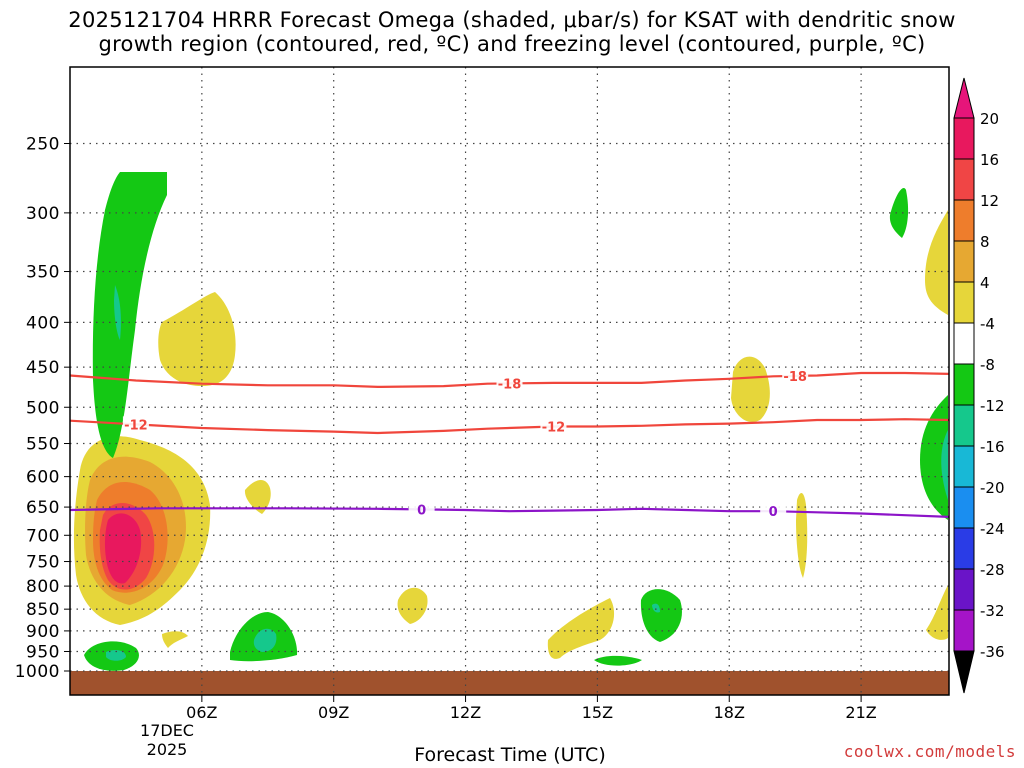 The image size is (1024, 768). I want to click on colorbar-top-arrow, so click(964, 98).